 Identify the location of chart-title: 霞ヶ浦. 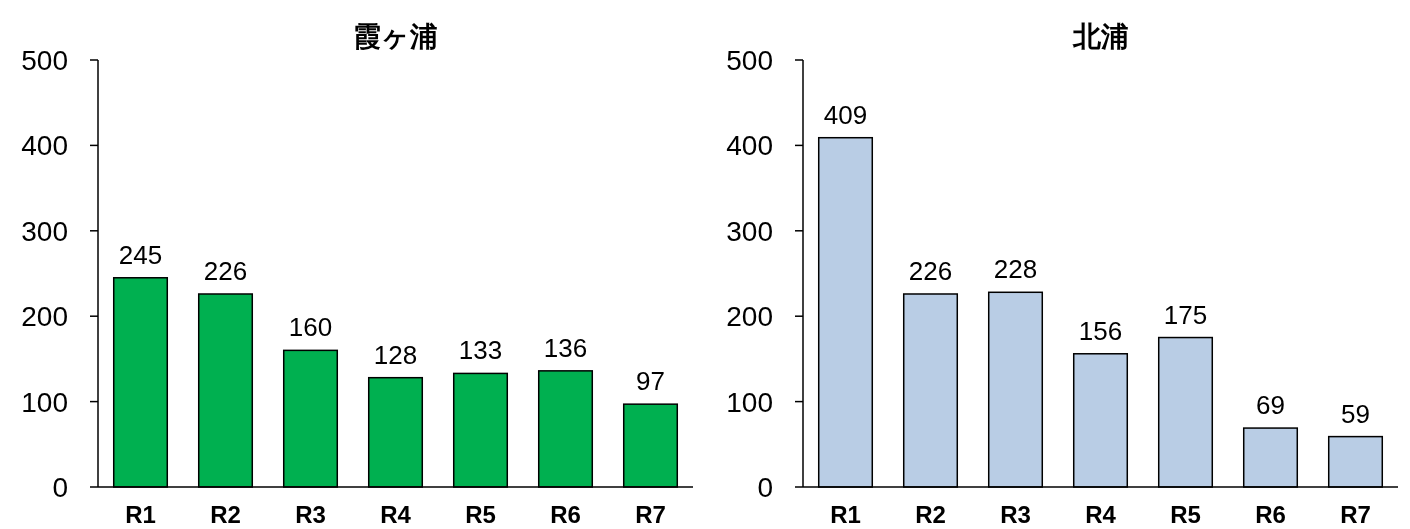
(395, 36).